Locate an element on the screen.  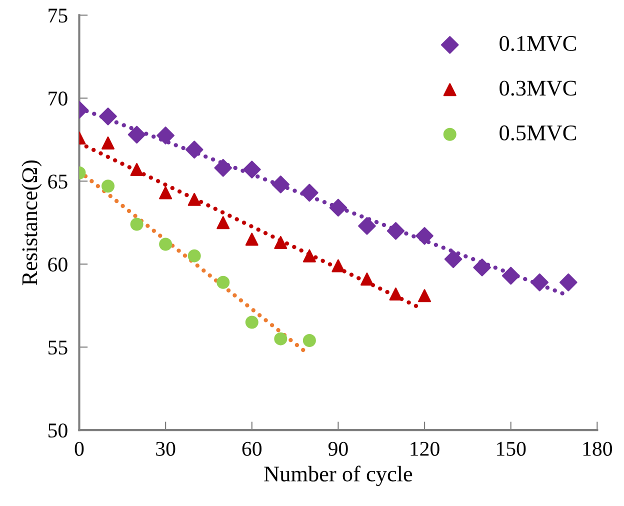
y-tick-label: 60 is located at coordinates (58, 265).